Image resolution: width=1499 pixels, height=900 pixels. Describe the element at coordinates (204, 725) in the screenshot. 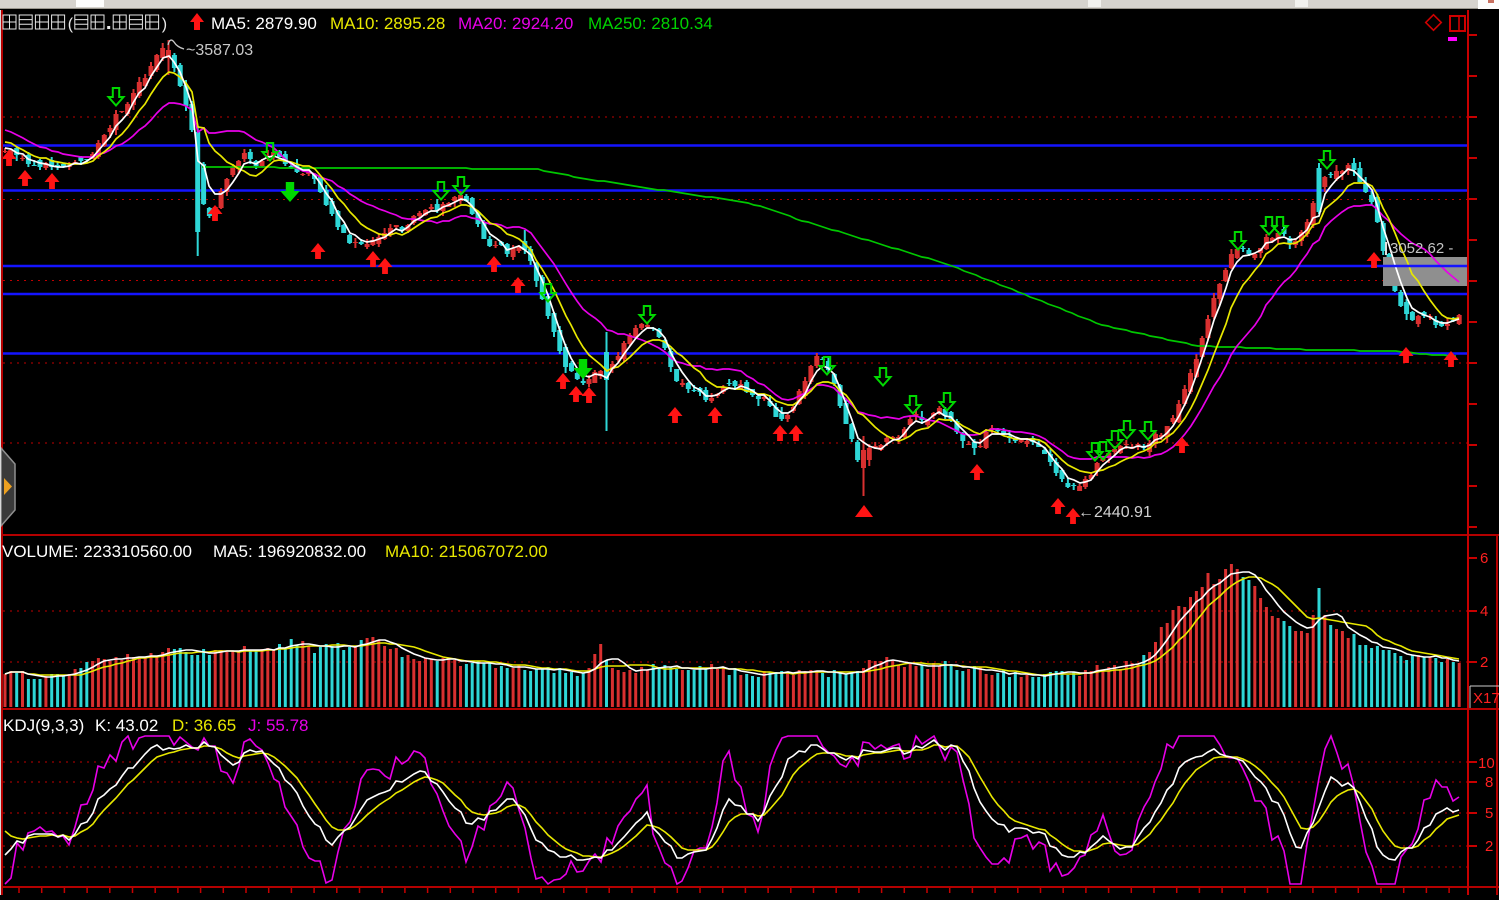

I see `svg-text: D: 36.65` at that location.